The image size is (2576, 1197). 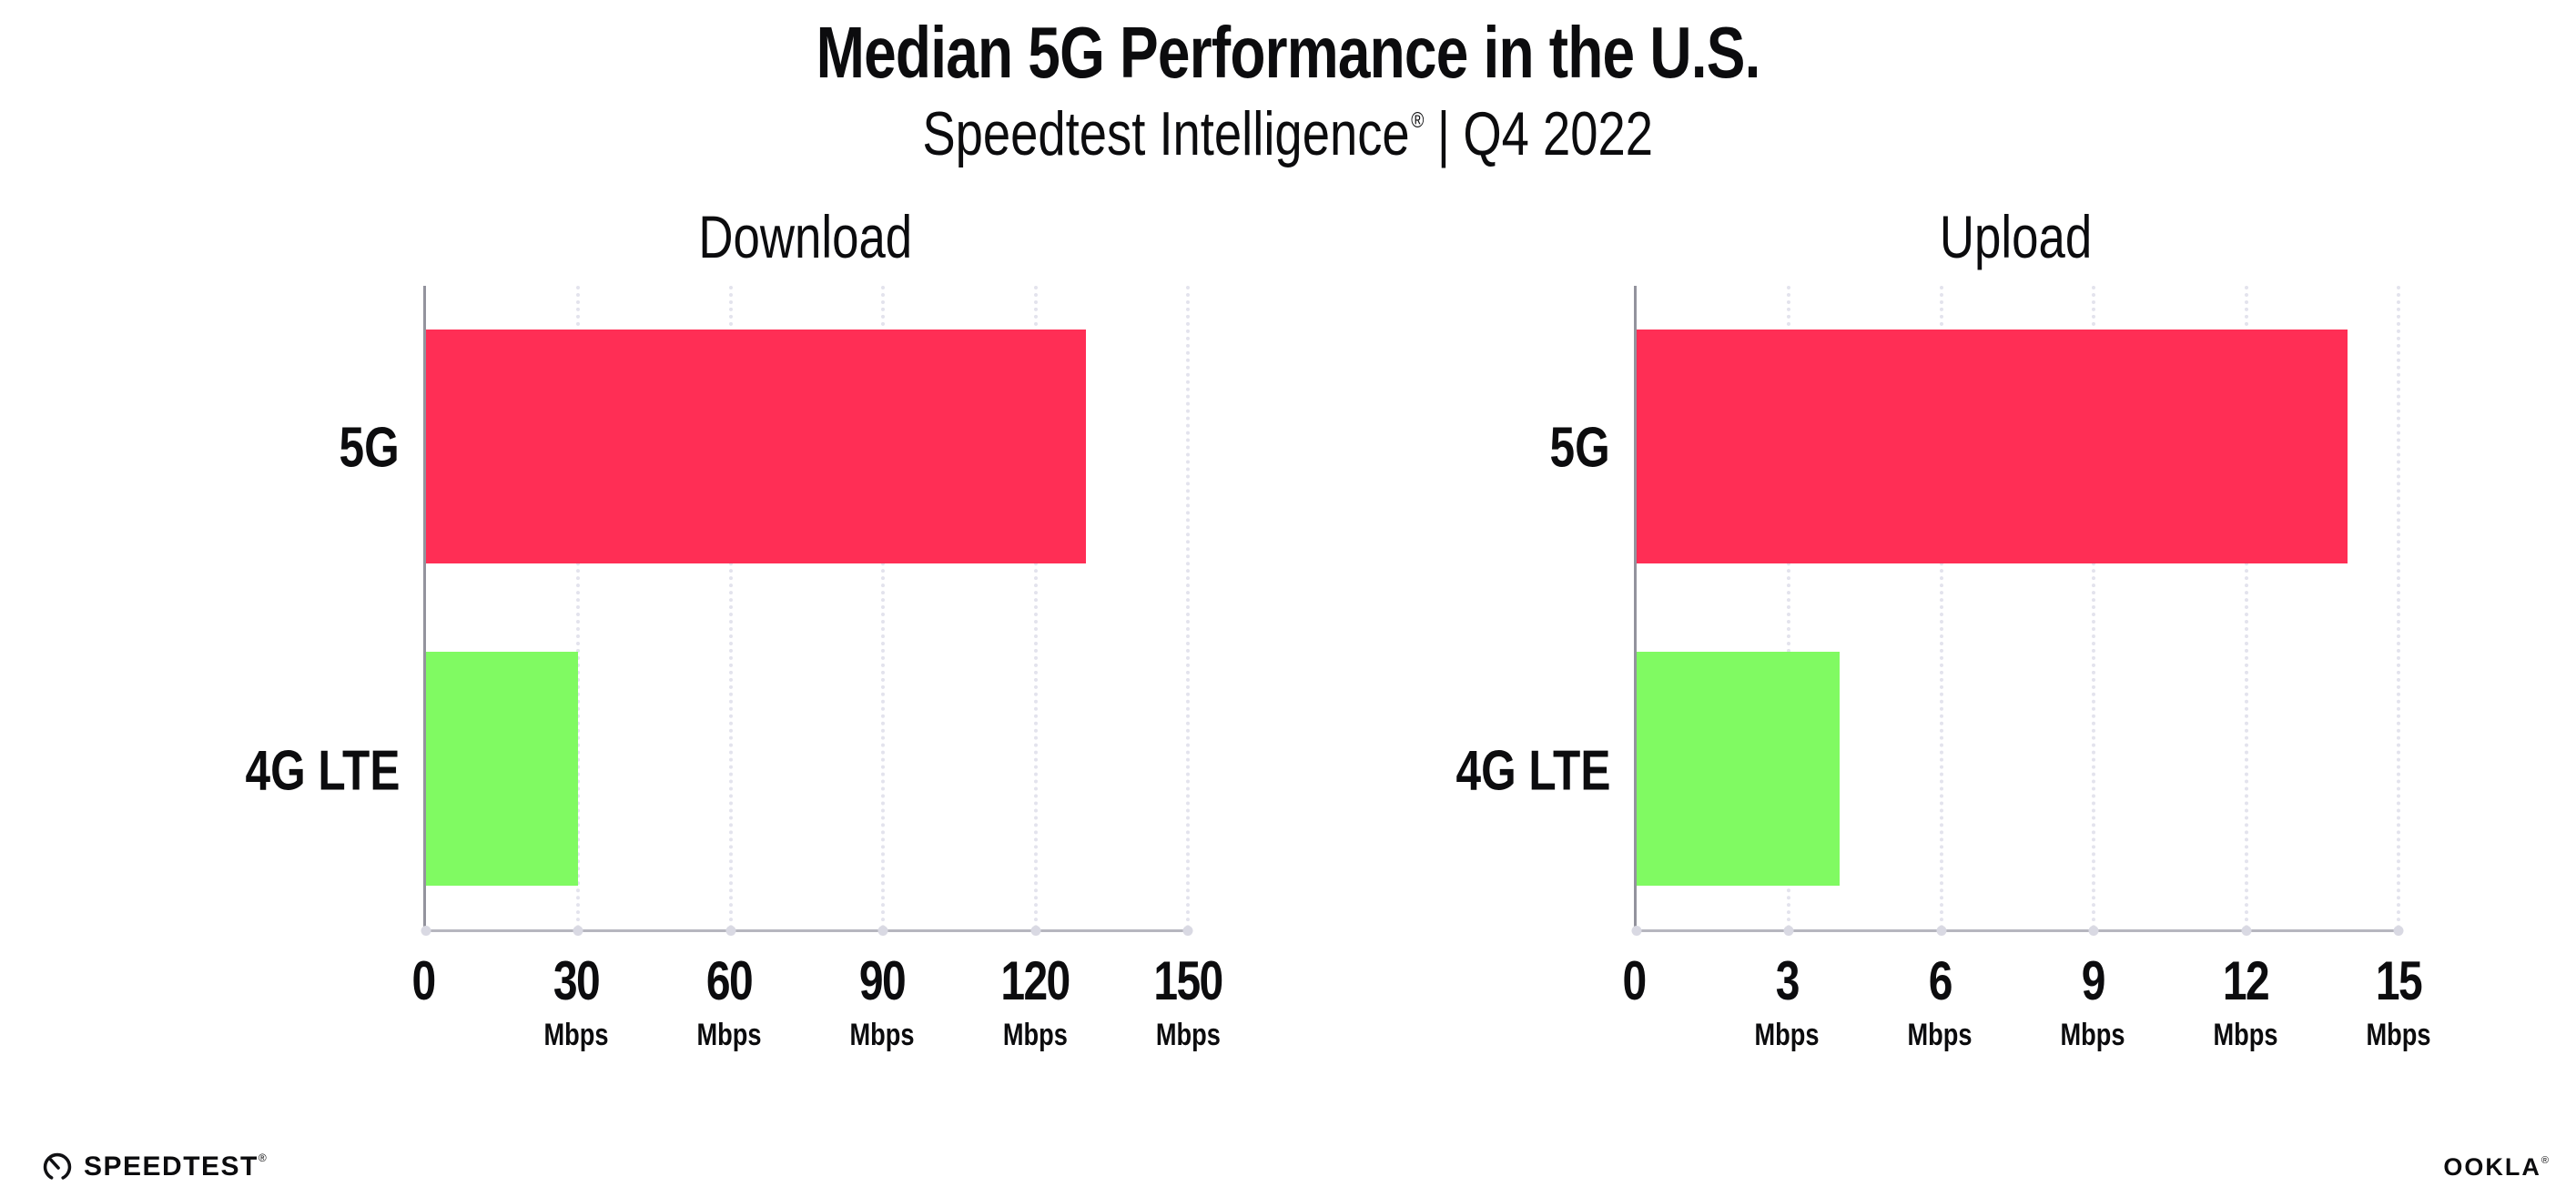 What do you see at coordinates (1511, 609) in the screenshot?
I see `upload-y-axis-labels: 5G 4G LTE` at bounding box center [1511, 609].